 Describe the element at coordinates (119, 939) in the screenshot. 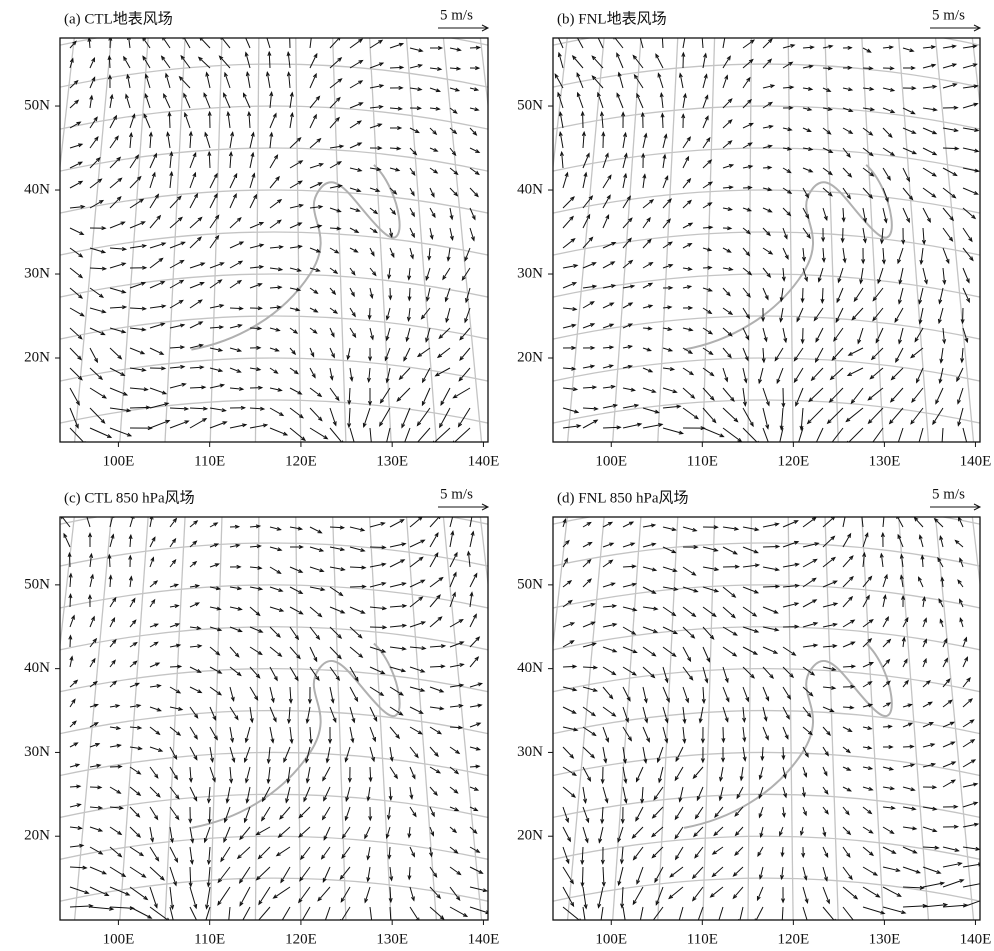

I see `x-tick-label: 100E` at that location.